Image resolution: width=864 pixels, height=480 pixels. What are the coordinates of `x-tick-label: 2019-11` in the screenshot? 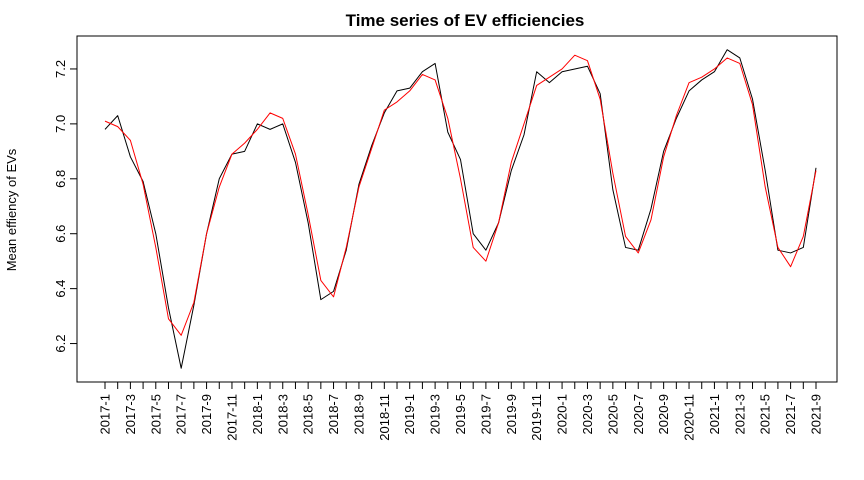 It's located at (536, 417).